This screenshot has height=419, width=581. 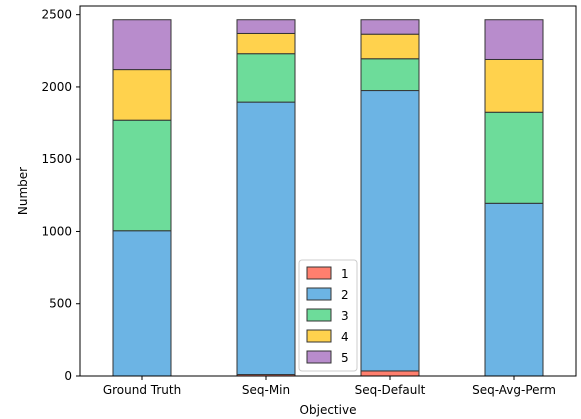 What do you see at coordinates (390, 27) in the screenshot?
I see `bar-segment-5-seq-default` at bounding box center [390, 27].